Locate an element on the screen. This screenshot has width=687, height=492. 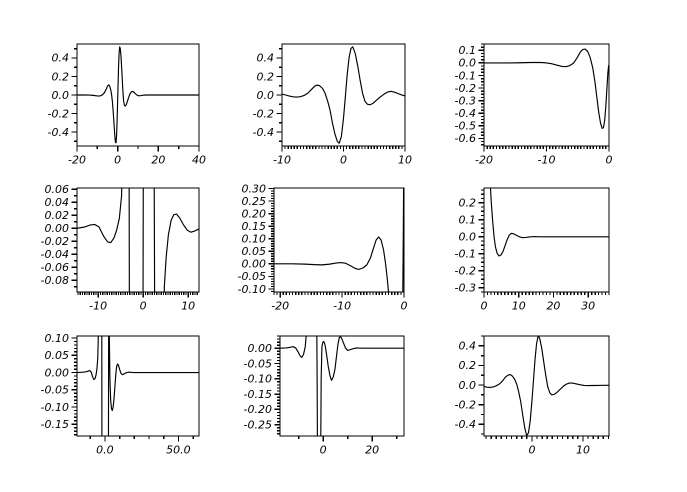
subplot-top-left-box is located at coordinates (138, 95).